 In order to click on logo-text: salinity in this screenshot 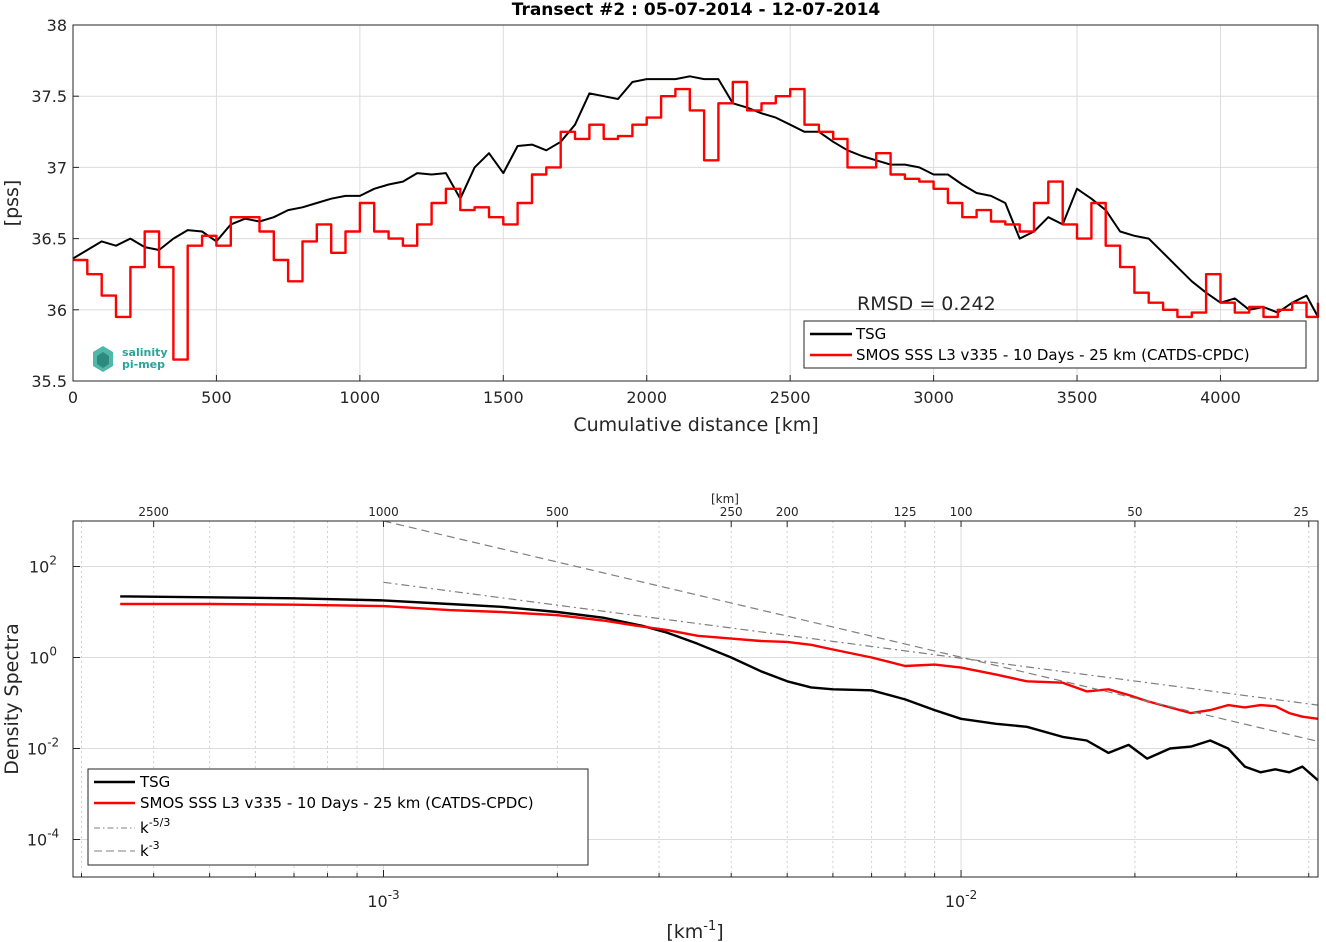, I will do `click(145, 352)`.